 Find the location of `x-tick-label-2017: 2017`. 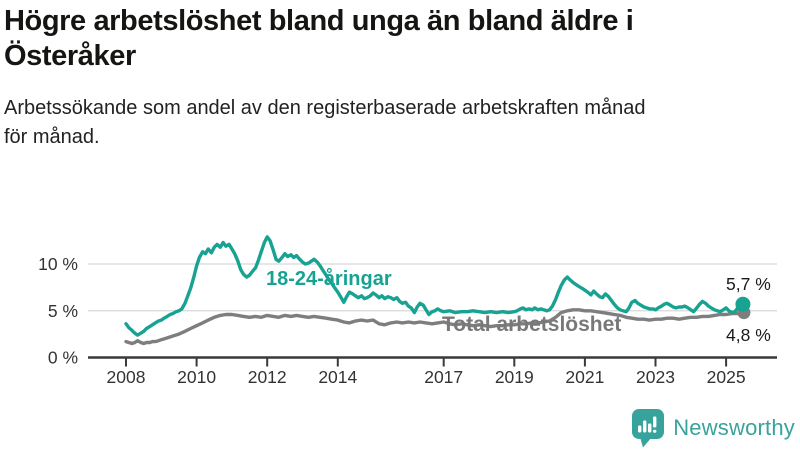

x-tick-label-2017: 2017 is located at coordinates (443, 377).